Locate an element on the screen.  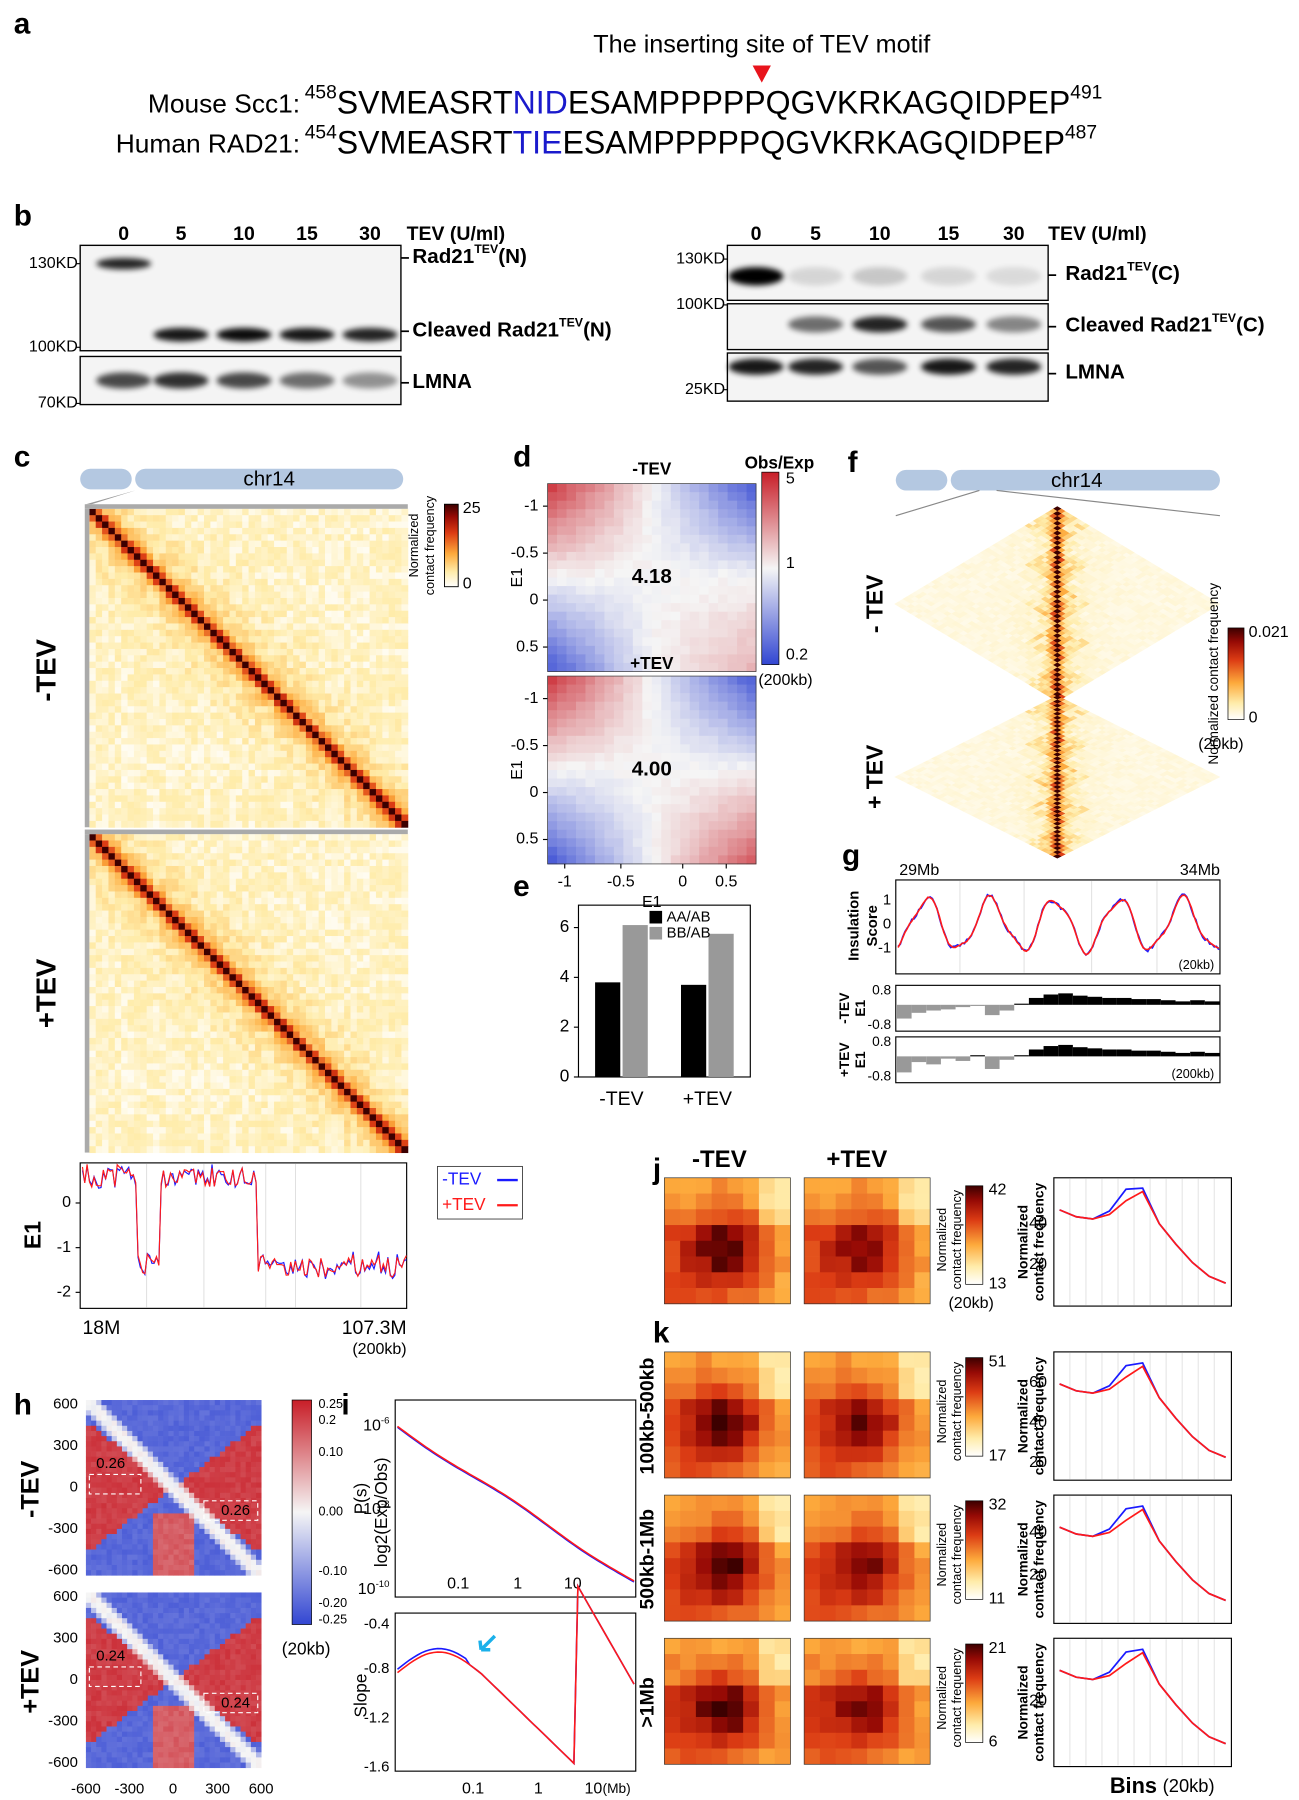
superscript: 491 is located at coordinates (1086, 92).